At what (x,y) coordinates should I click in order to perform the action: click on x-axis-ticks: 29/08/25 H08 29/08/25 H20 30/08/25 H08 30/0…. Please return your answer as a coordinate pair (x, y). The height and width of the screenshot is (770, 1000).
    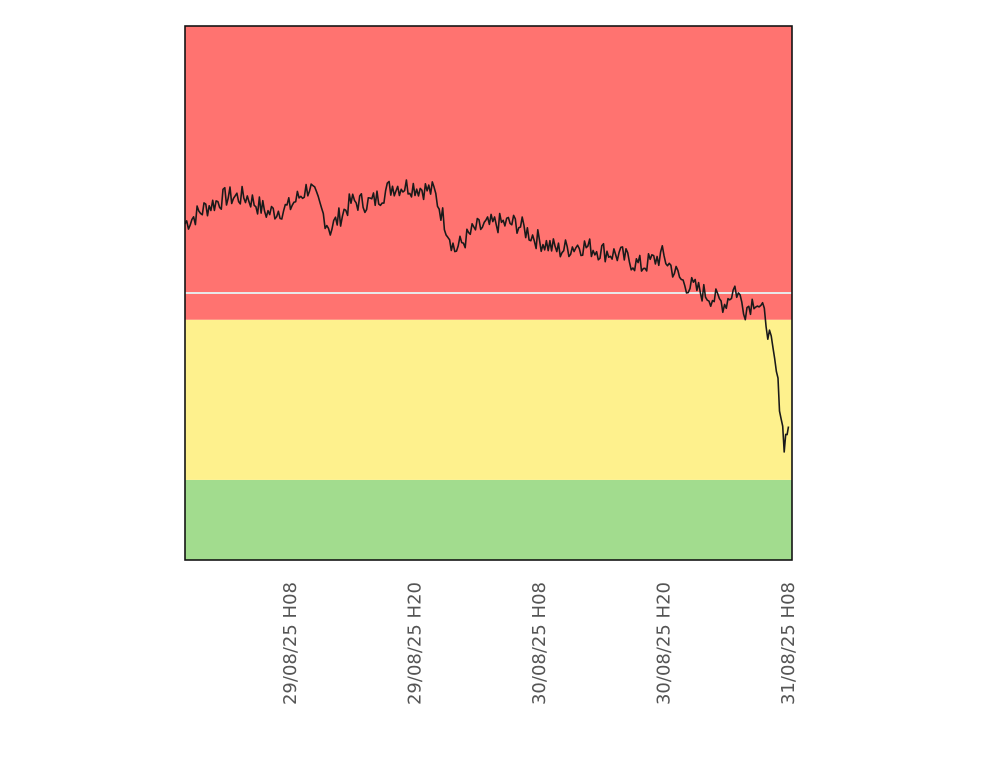
    Looking at the image, I should click on (539, 643).